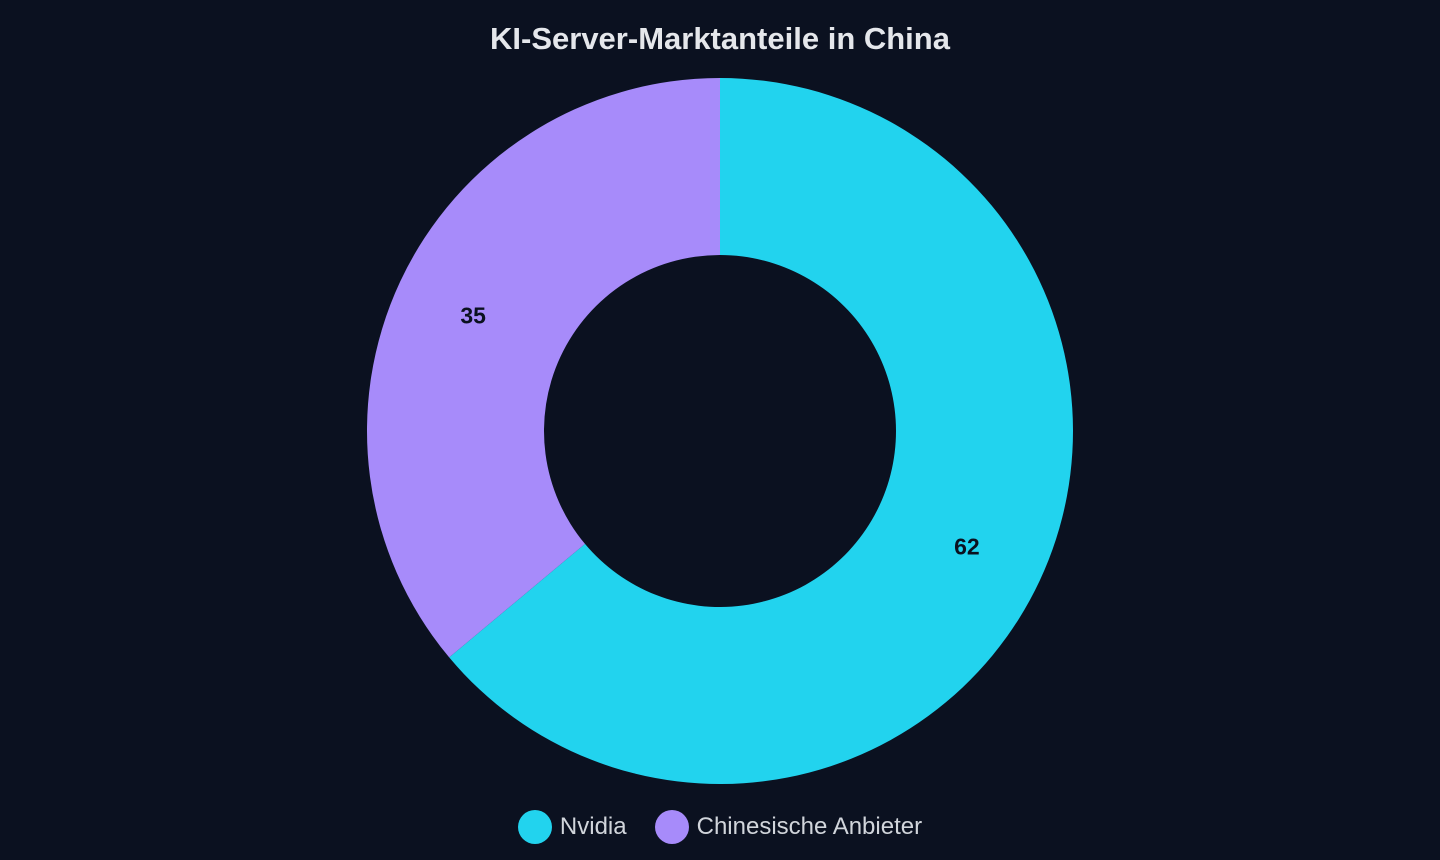 The image size is (1440, 860). What do you see at coordinates (809, 826) in the screenshot?
I see `legend-label-chinesische-anbieter: Chinesische Anbieter` at bounding box center [809, 826].